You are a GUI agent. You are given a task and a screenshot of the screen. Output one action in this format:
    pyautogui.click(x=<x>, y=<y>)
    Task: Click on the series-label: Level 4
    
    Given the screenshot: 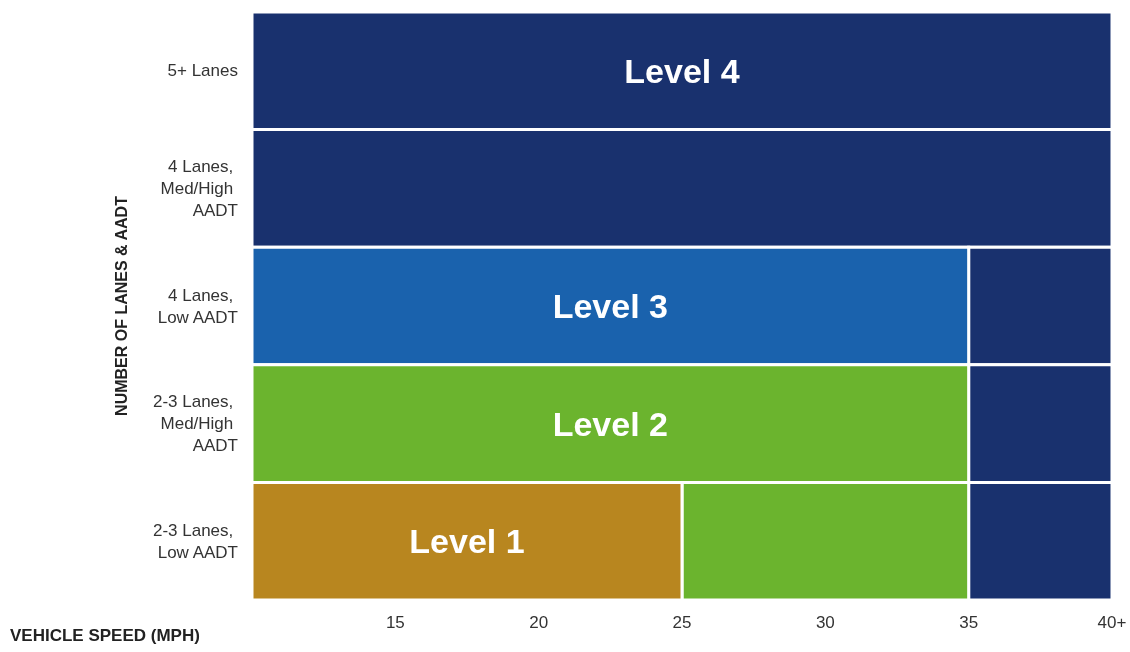 What is the action you would take?
    pyautogui.click(x=682, y=70)
    